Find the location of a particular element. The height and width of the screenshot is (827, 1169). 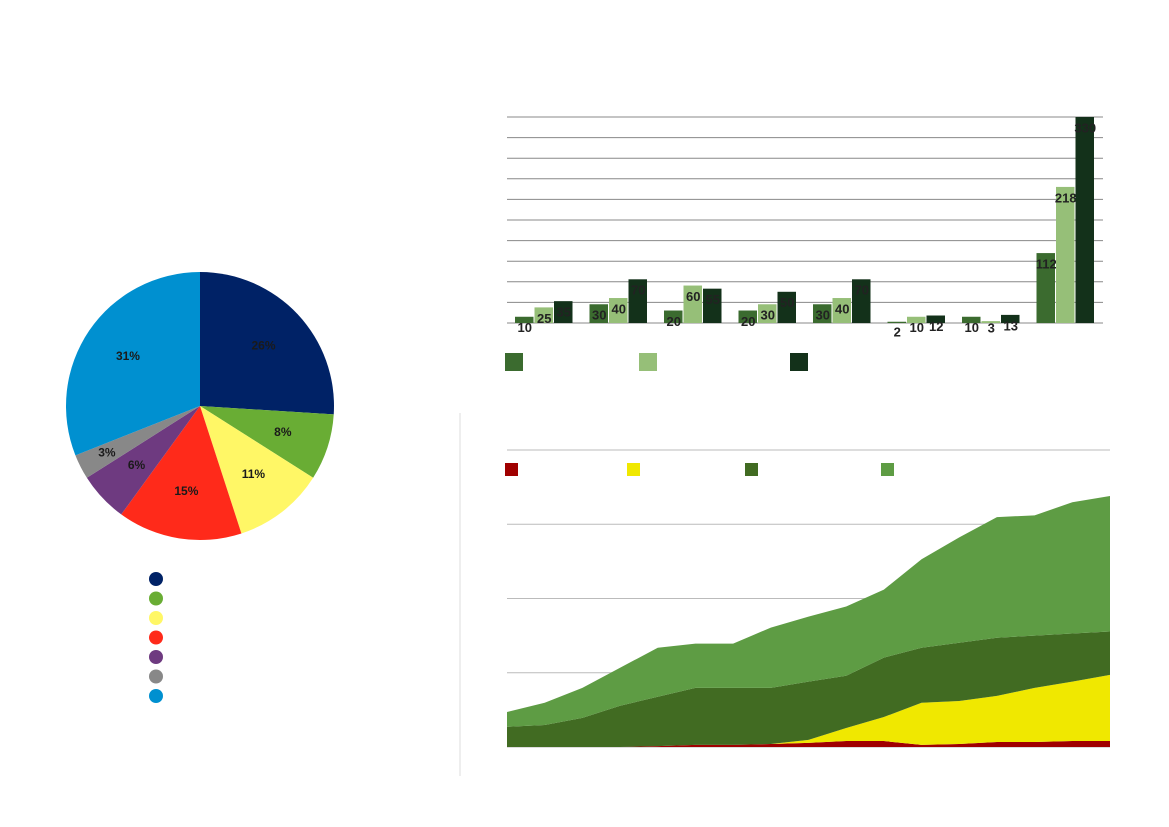

slice-label: 8% is located at coordinates (283, 432).